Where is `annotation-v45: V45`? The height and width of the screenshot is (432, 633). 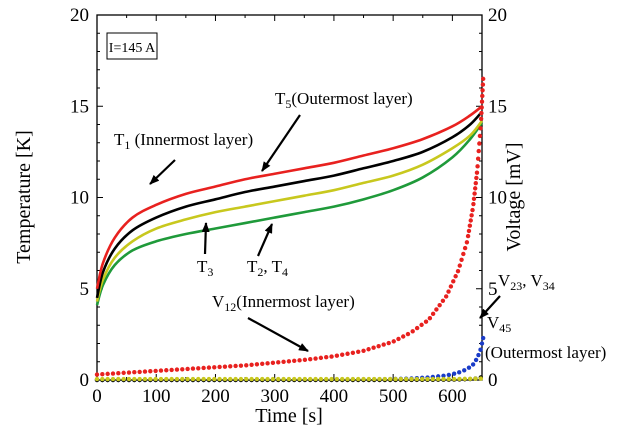
annotation-v45: V45 is located at coordinates (499, 324).